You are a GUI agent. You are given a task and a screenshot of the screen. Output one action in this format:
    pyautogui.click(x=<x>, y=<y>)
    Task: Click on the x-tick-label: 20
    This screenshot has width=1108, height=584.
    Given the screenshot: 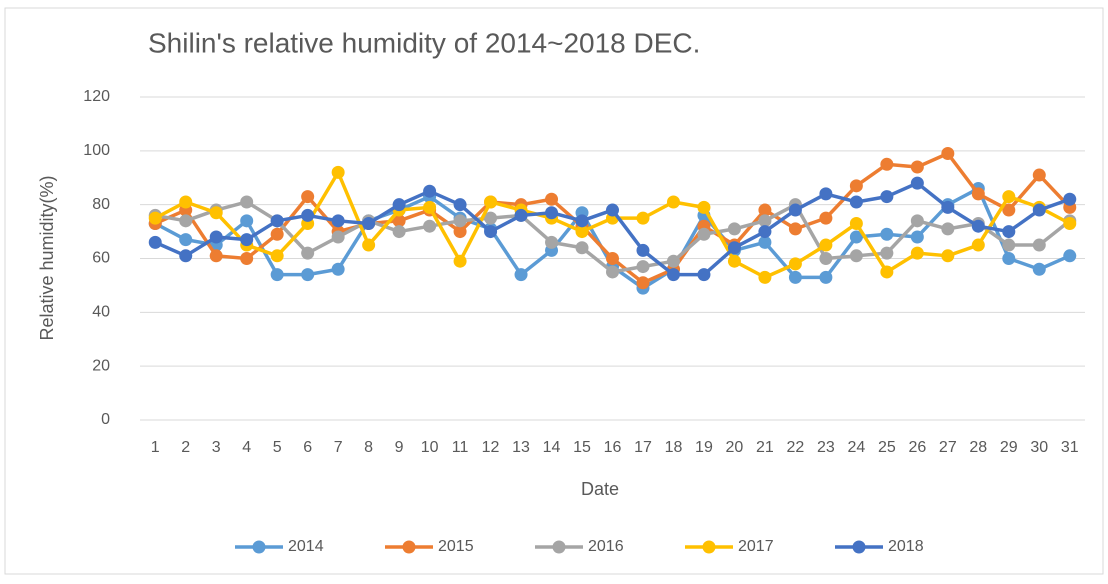 What is the action you would take?
    pyautogui.click(x=735, y=447)
    